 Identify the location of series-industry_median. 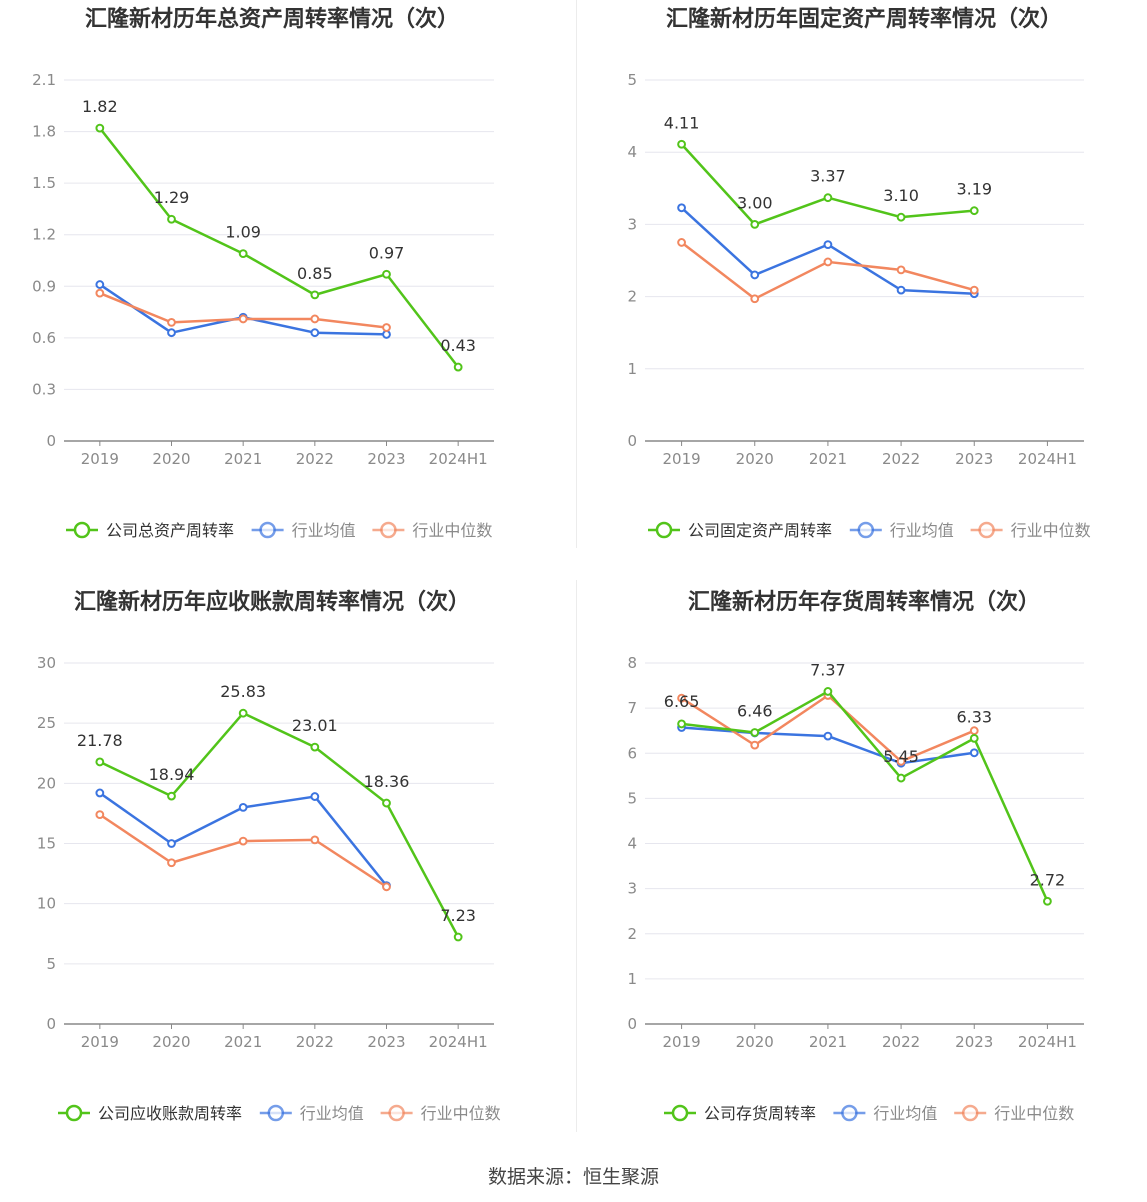
(828, 271).